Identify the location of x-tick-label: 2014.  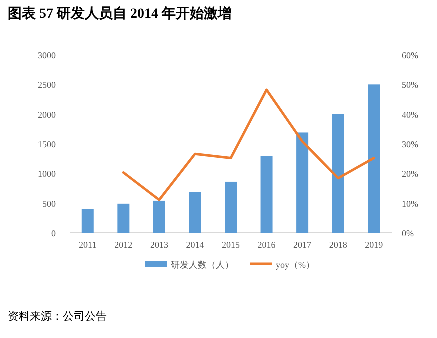
(195, 245).